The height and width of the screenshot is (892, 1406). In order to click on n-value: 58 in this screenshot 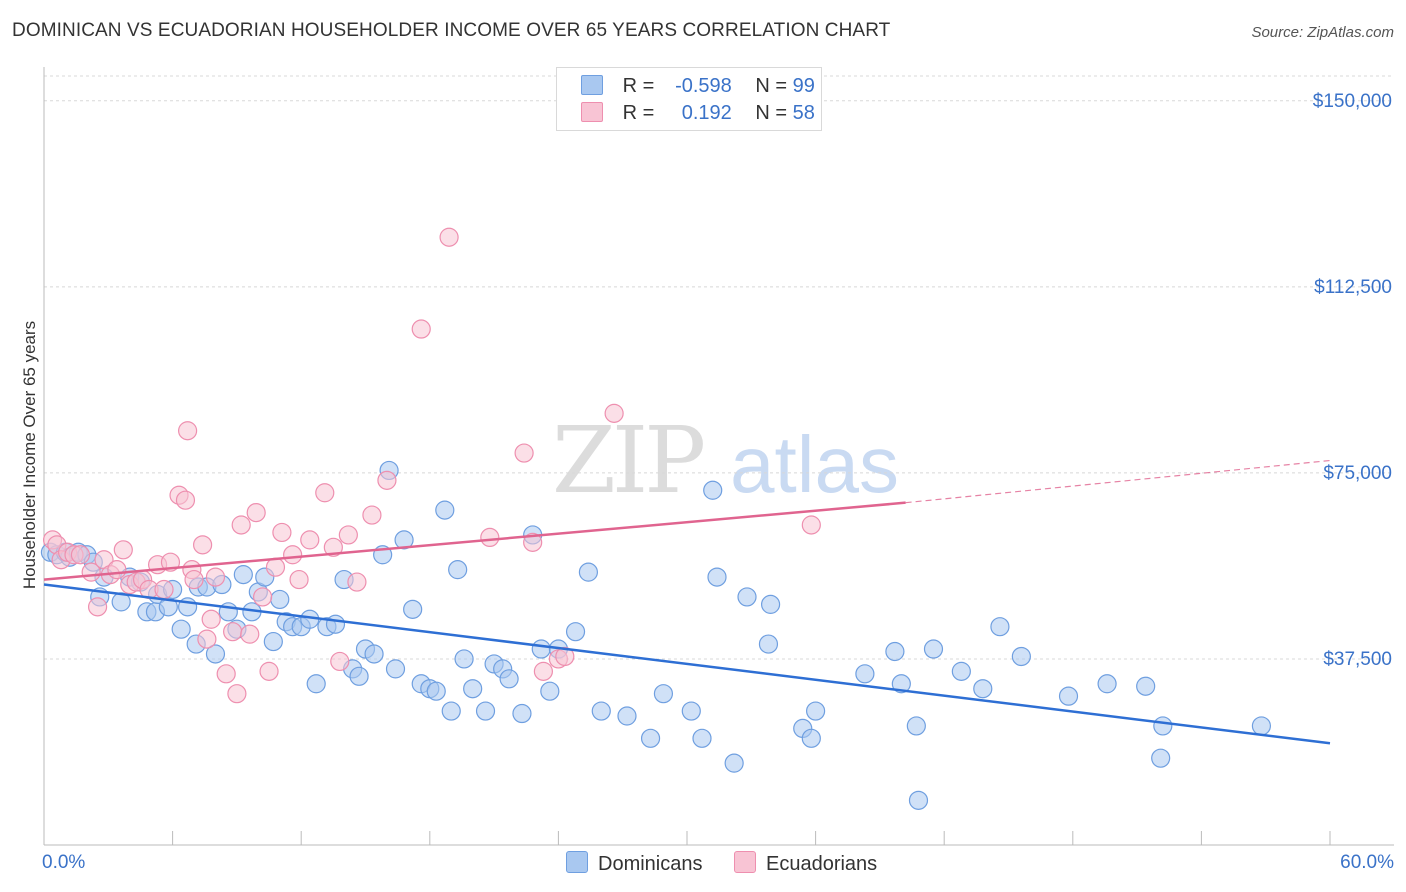, I will do `click(803, 113)`.